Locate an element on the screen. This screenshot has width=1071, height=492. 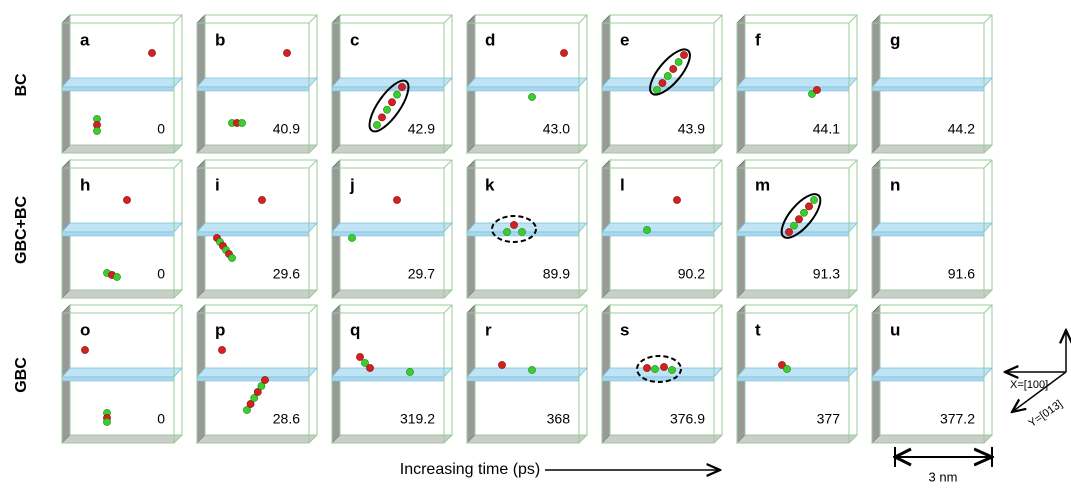
panel: d 43.0 is located at coordinates (527, 84).